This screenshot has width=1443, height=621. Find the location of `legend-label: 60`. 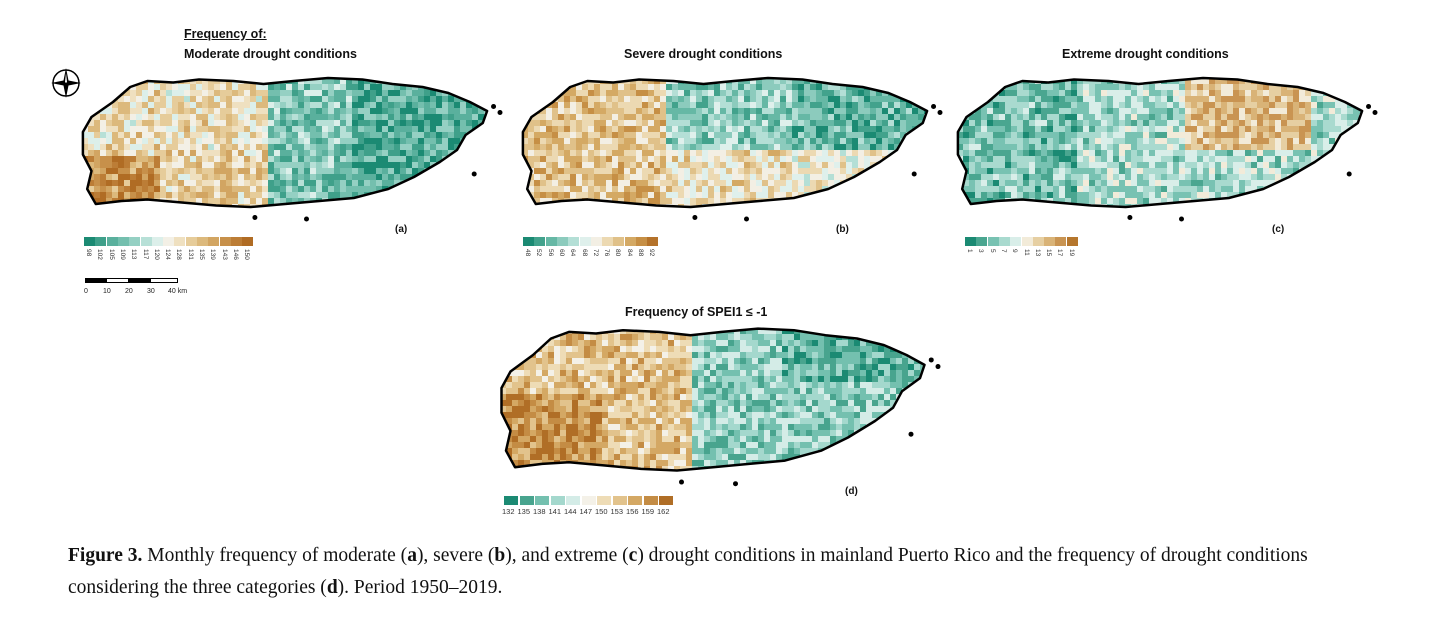

legend-label: 60 is located at coordinates (561, 252).